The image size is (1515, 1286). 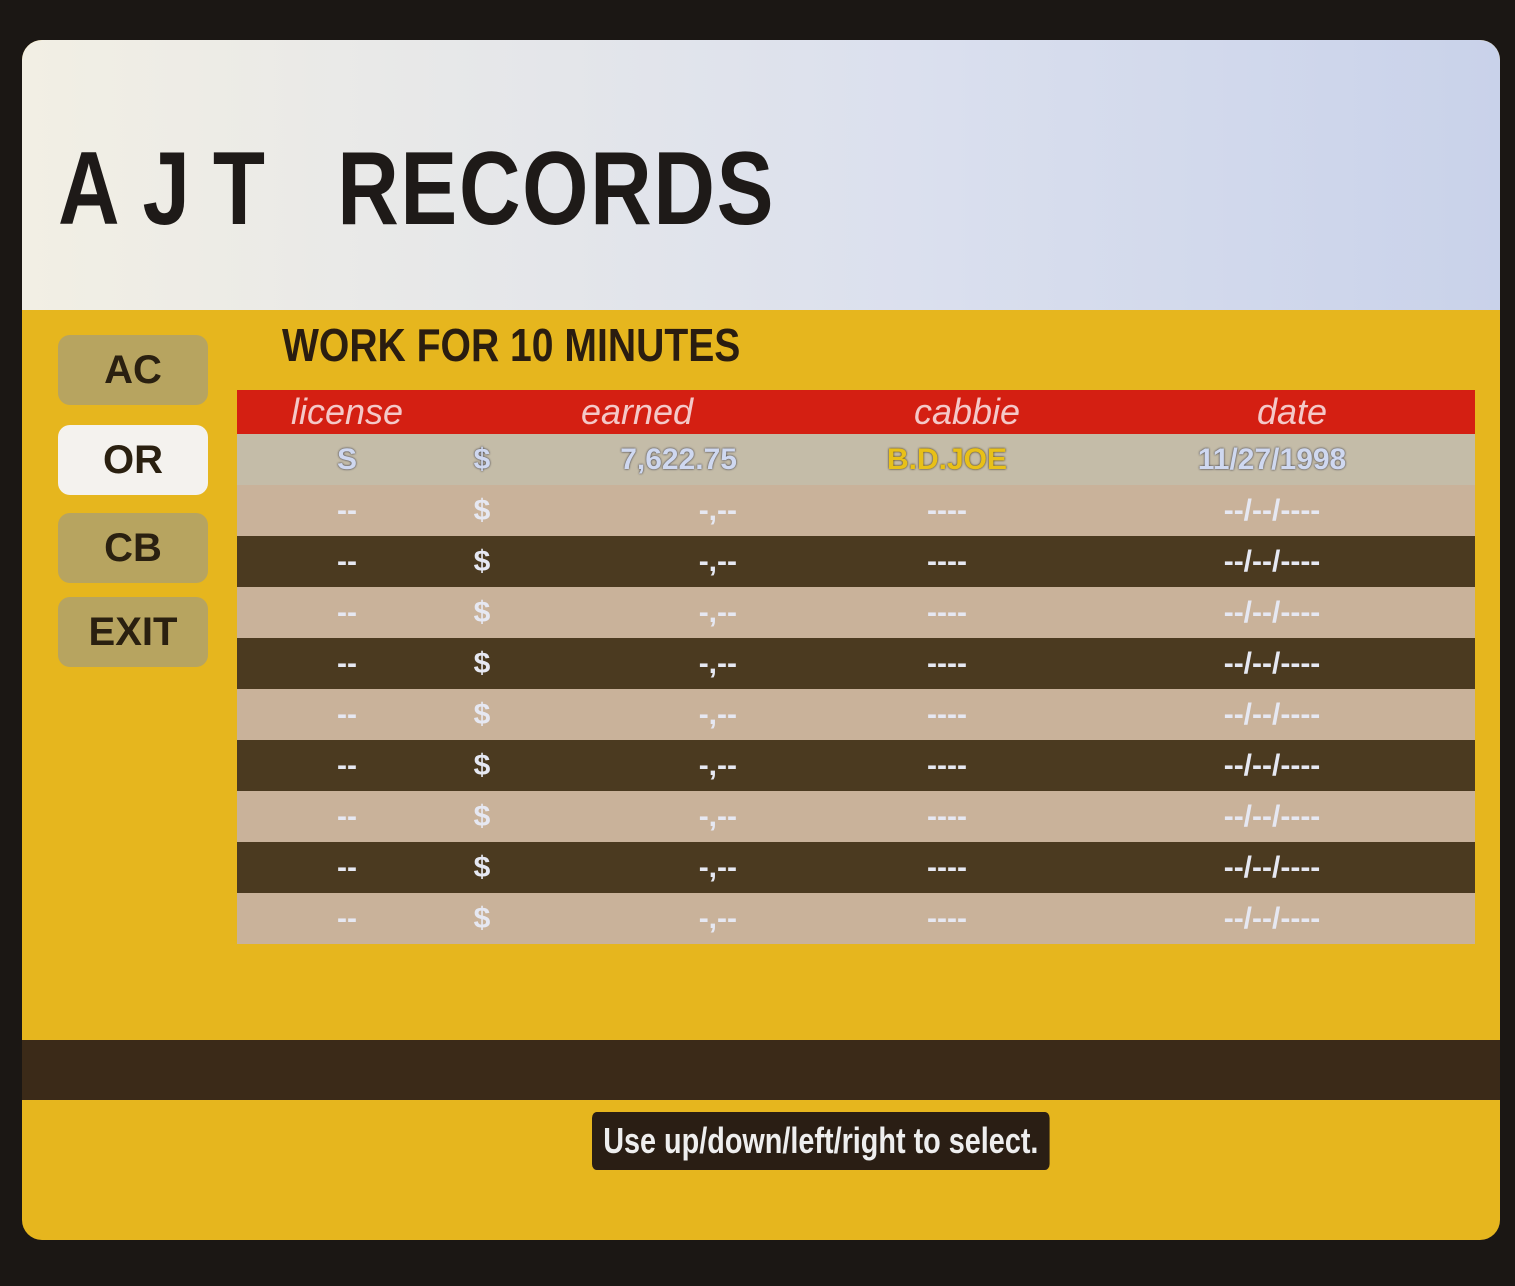 What do you see at coordinates (133, 548) in the screenshot?
I see `menu-cb: CB` at bounding box center [133, 548].